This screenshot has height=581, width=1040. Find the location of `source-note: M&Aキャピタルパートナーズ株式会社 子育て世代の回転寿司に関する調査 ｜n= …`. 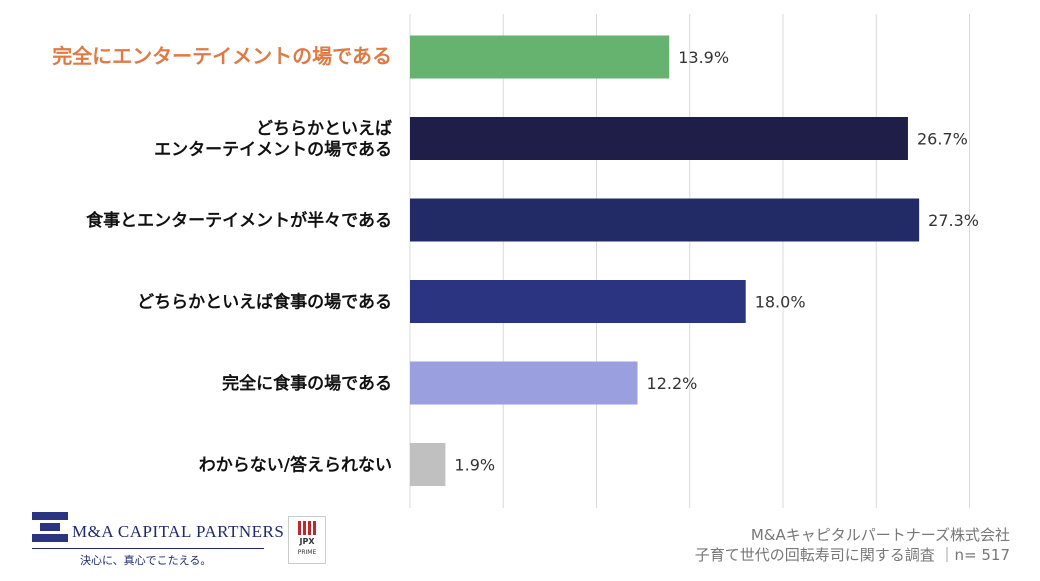

source-note: M&Aキャピタルパートナーズ株式会社 子育て世代の回転寿司に関する調査 ｜n= … is located at coordinates (852, 545).